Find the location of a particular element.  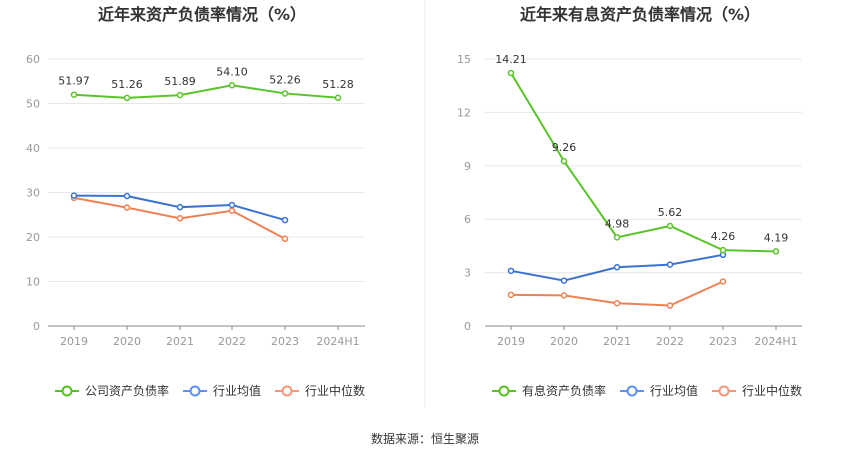

data-label: 14.21 is located at coordinates (511, 59).